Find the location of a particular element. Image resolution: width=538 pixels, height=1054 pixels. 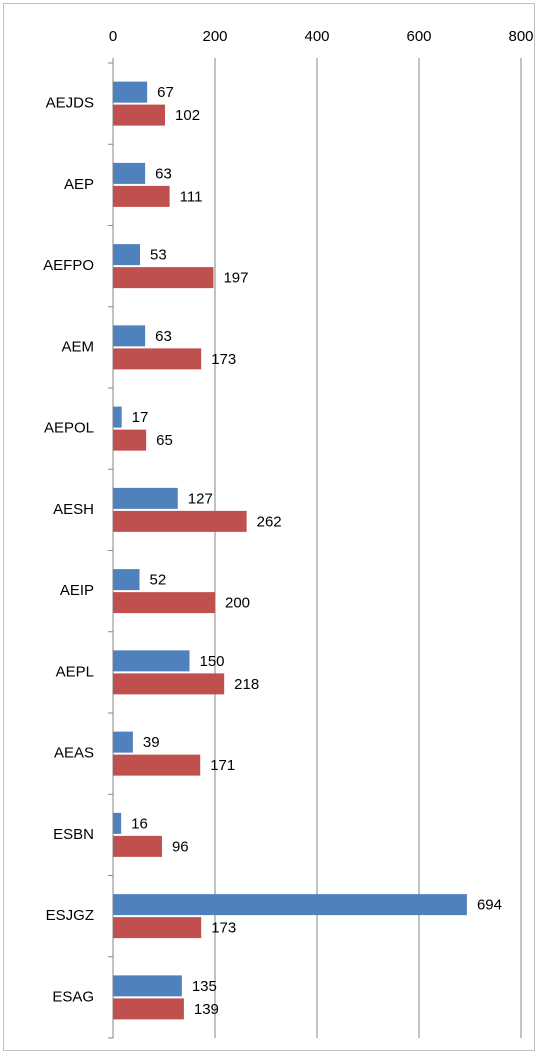

y-tick-label: ESAG is located at coordinates (73, 996).